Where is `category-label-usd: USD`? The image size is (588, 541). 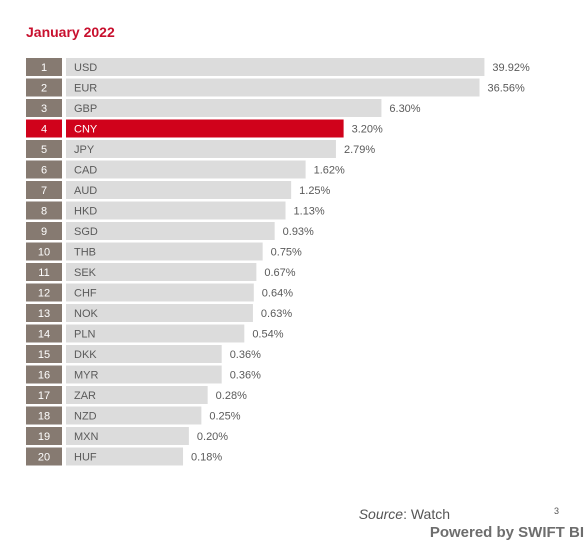 category-label-usd: USD is located at coordinates (85, 68).